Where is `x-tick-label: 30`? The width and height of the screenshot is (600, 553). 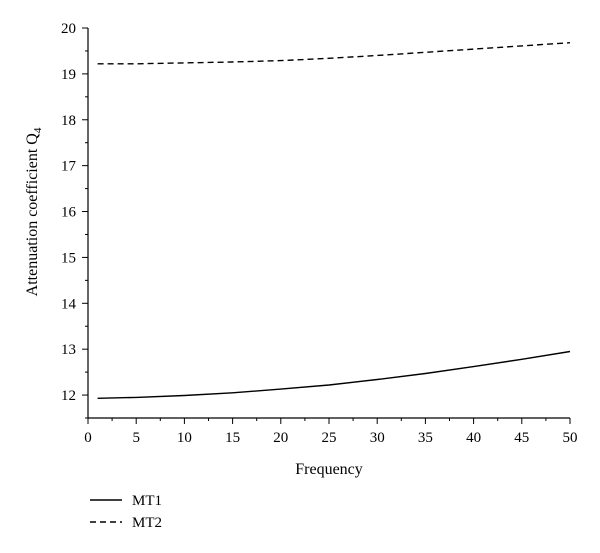 x-tick-label: 30 is located at coordinates (377, 438).